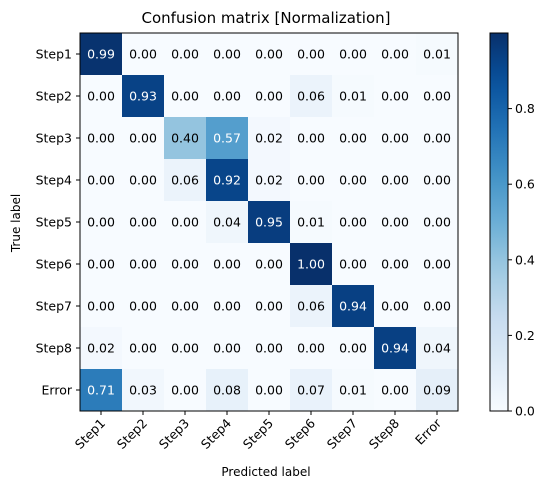 The image size is (549, 489). Describe the element at coordinates (265, 472) in the screenshot. I see `x-axis-label: Predicted label` at that location.